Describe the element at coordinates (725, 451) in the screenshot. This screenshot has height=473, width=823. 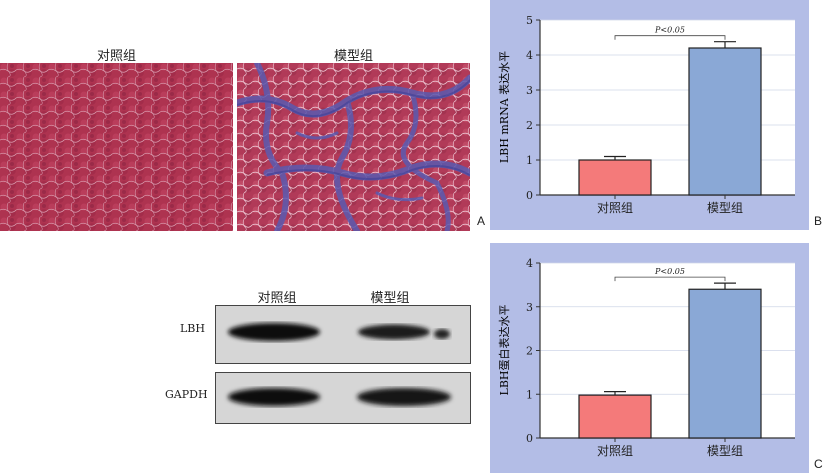
I see `protein-x-tick-label: 模型组` at that location.